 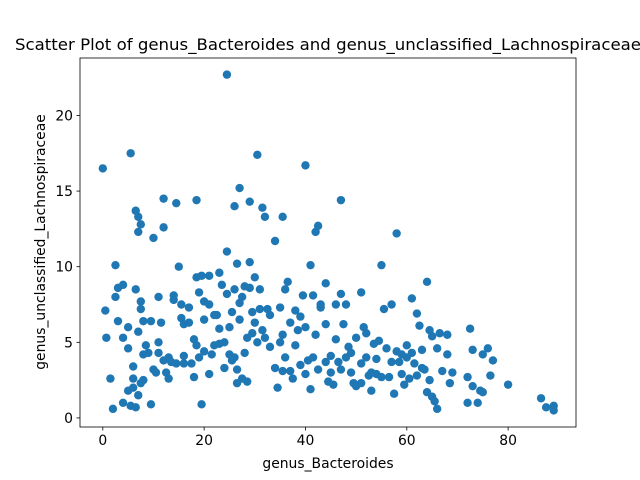 What do you see at coordinates (64, 192) in the screenshot?
I see `y-tick-label: 15` at bounding box center [64, 192].